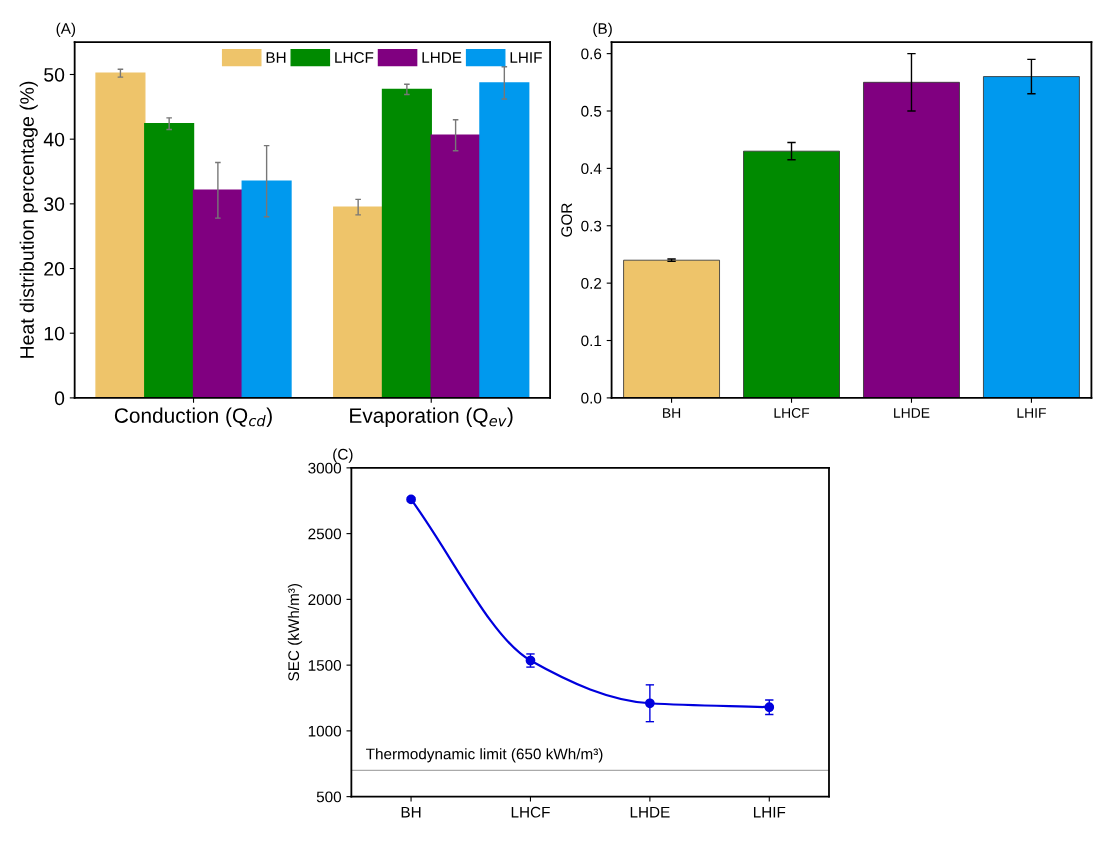  I want to click on y-tick-label: 500, so click(329, 797).